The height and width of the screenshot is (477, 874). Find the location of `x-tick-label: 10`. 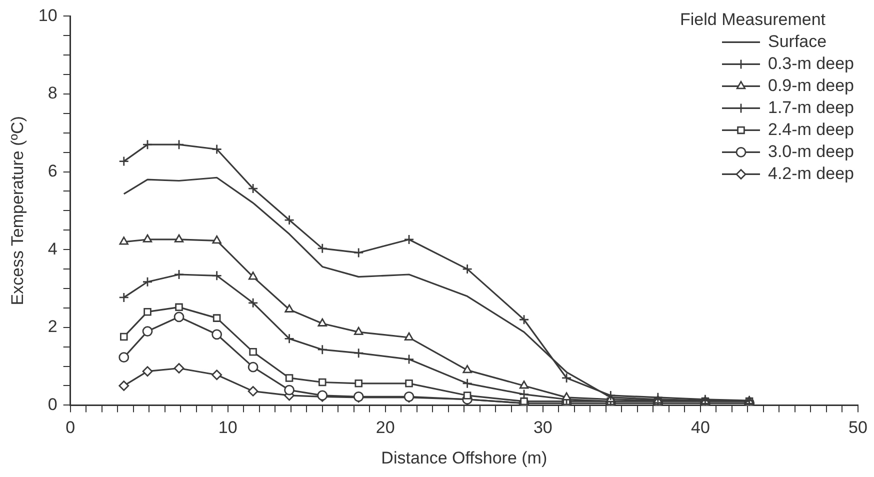

x-tick-label: 10 is located at coordinates (228, 428).